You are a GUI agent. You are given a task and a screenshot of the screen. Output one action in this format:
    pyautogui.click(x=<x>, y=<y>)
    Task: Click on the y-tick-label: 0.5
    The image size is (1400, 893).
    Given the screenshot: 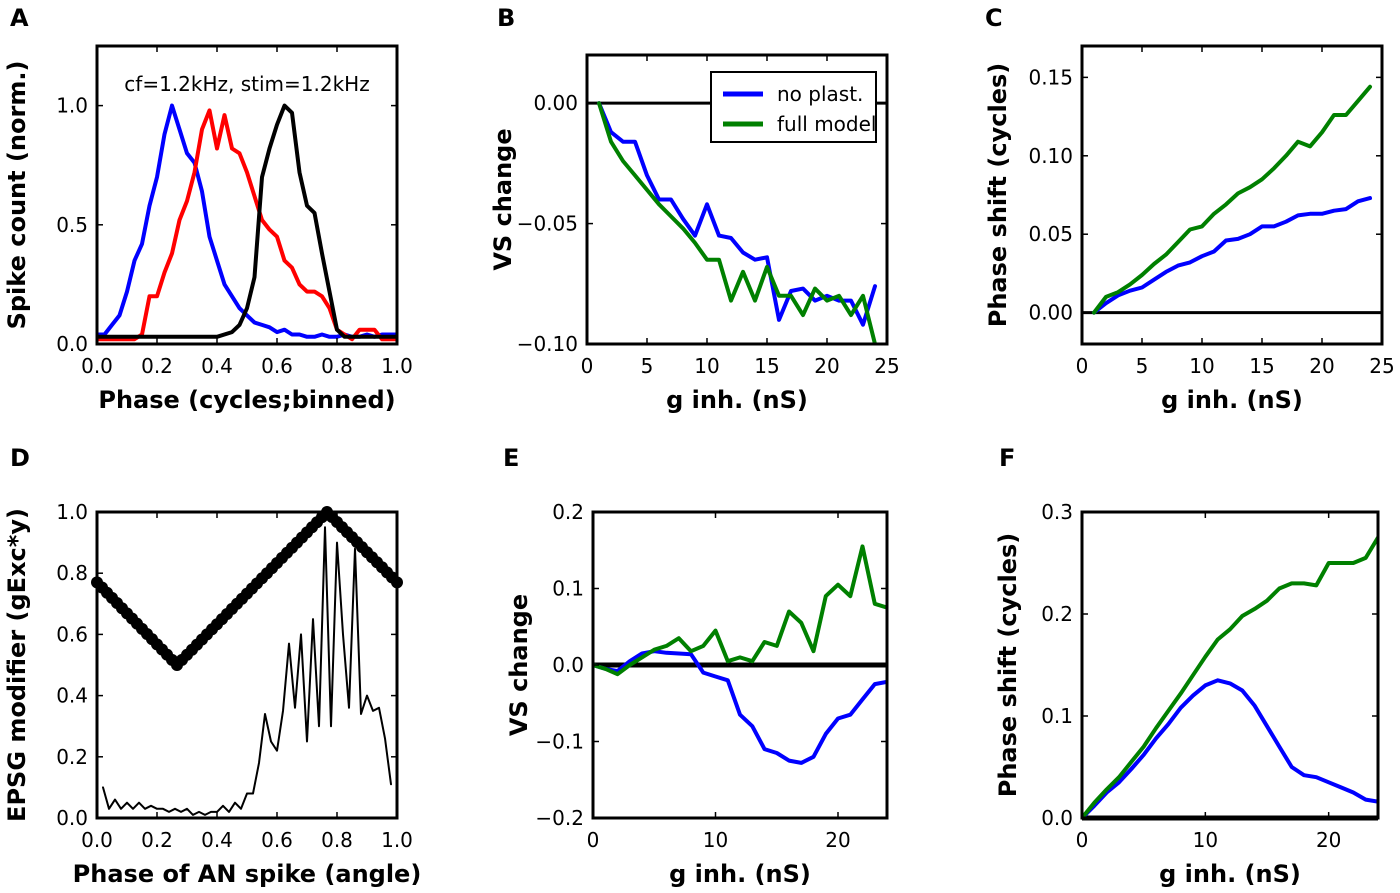 What is the action you would take?
    pyautogui.click(x=72, y=225)
    